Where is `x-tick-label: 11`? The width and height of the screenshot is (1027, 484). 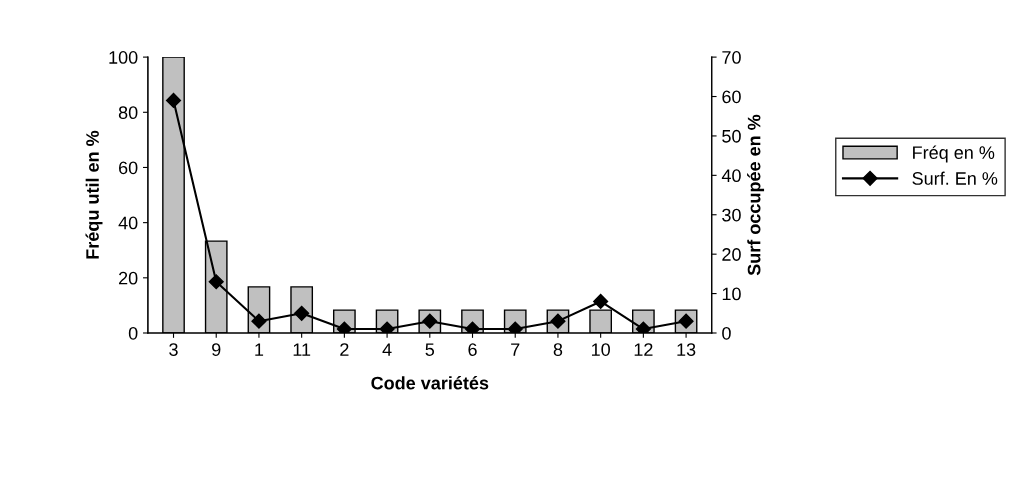 x-tick-label: 11 is located at coordinates (302, 349).